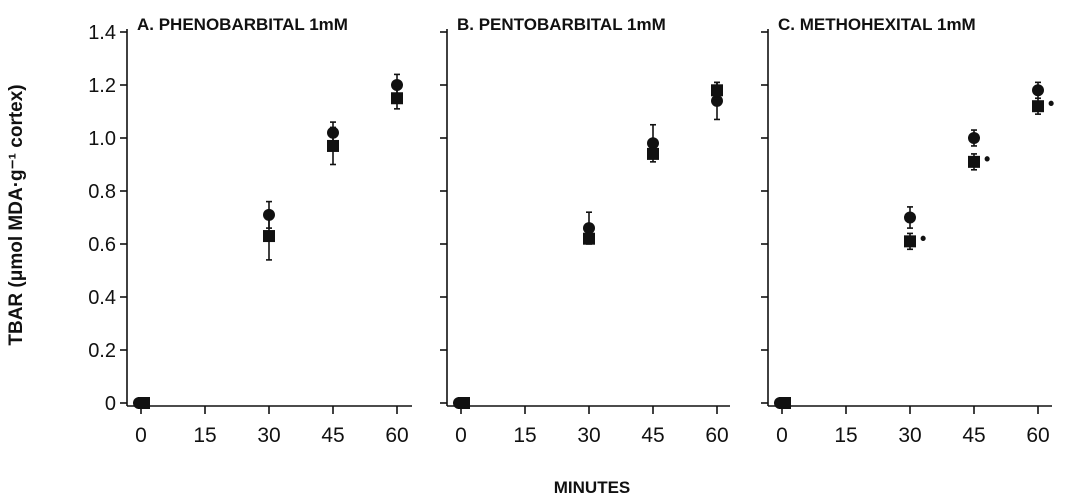  What do you see at coordinates (102, 192) in the screenshot?
I see `y-tick-label: 0.8` at bounding box center [102, 192].